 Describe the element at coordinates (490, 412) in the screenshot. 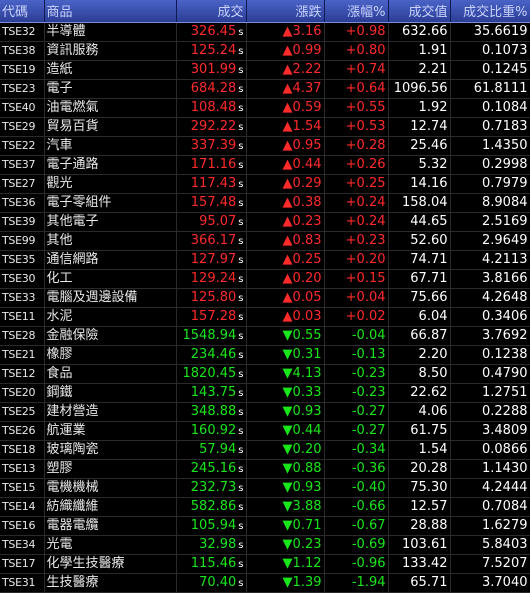

I see `weight-cell: 0.2288` at that location.